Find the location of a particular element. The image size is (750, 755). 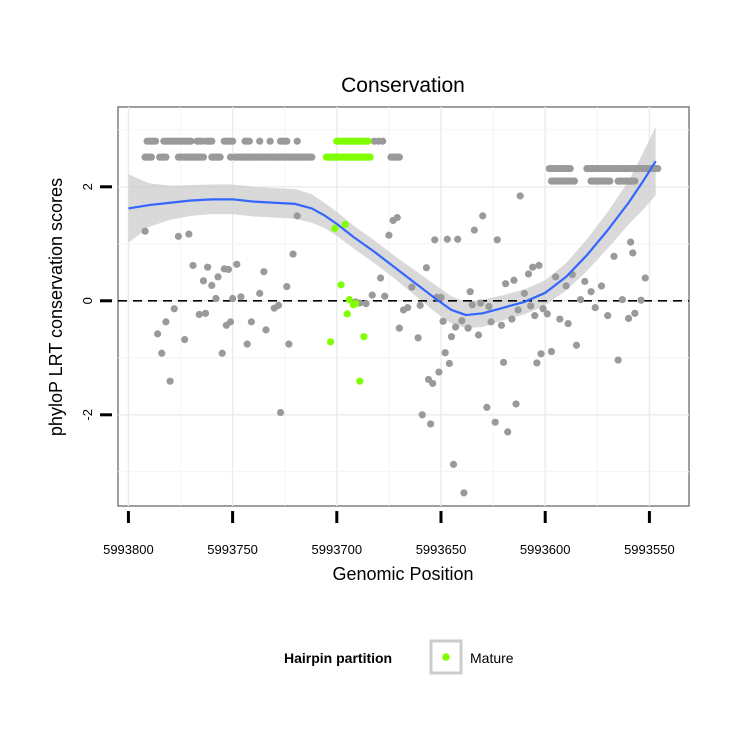

y-axis-title: phyloP LRT conservation scores is located at coordinates (56, 307).